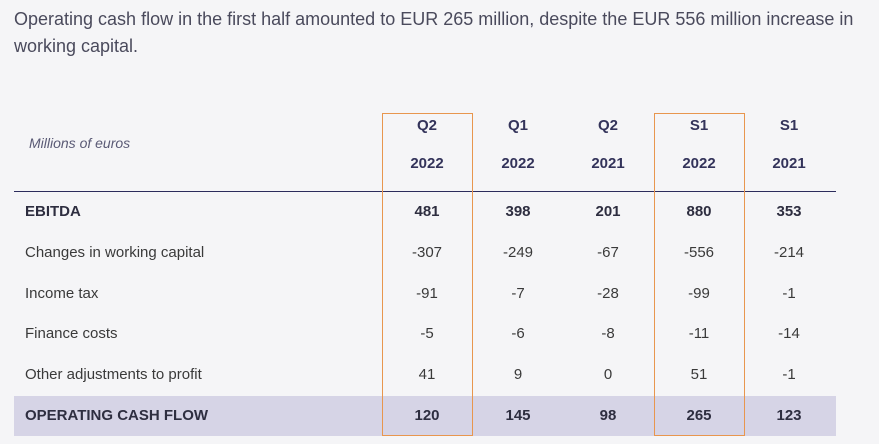  What do you see at coordinates (789, 211) in the screenshot?
I see `cell-value: 353` at bounding box center [789, 211].